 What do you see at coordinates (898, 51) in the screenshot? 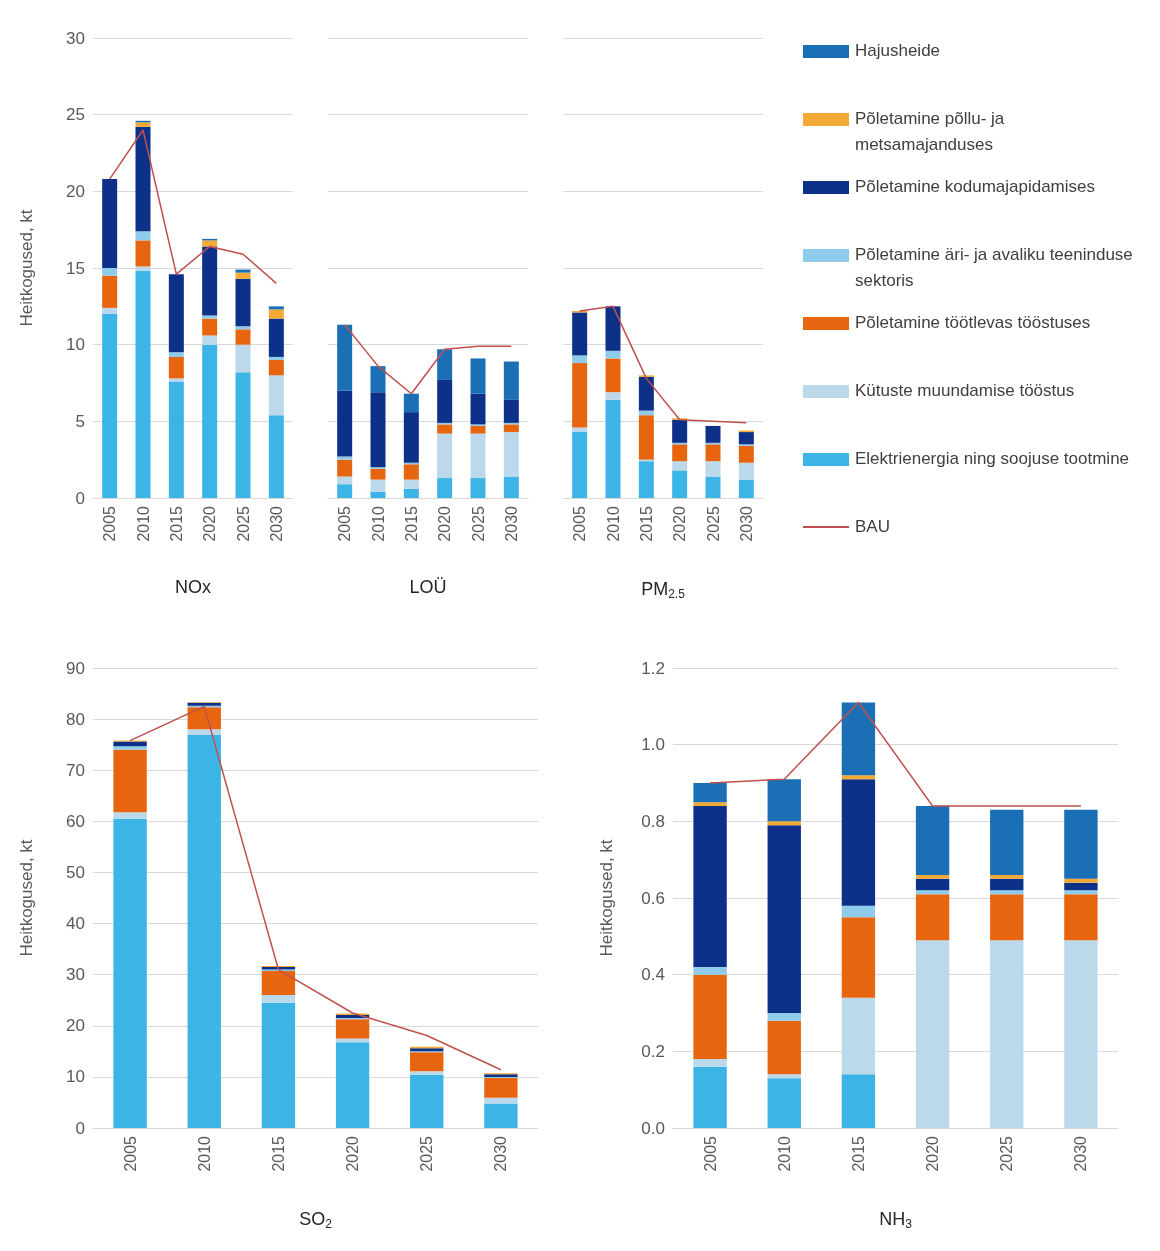
I see `legend-label: Hajusheide` at bounding box center [898, 51].